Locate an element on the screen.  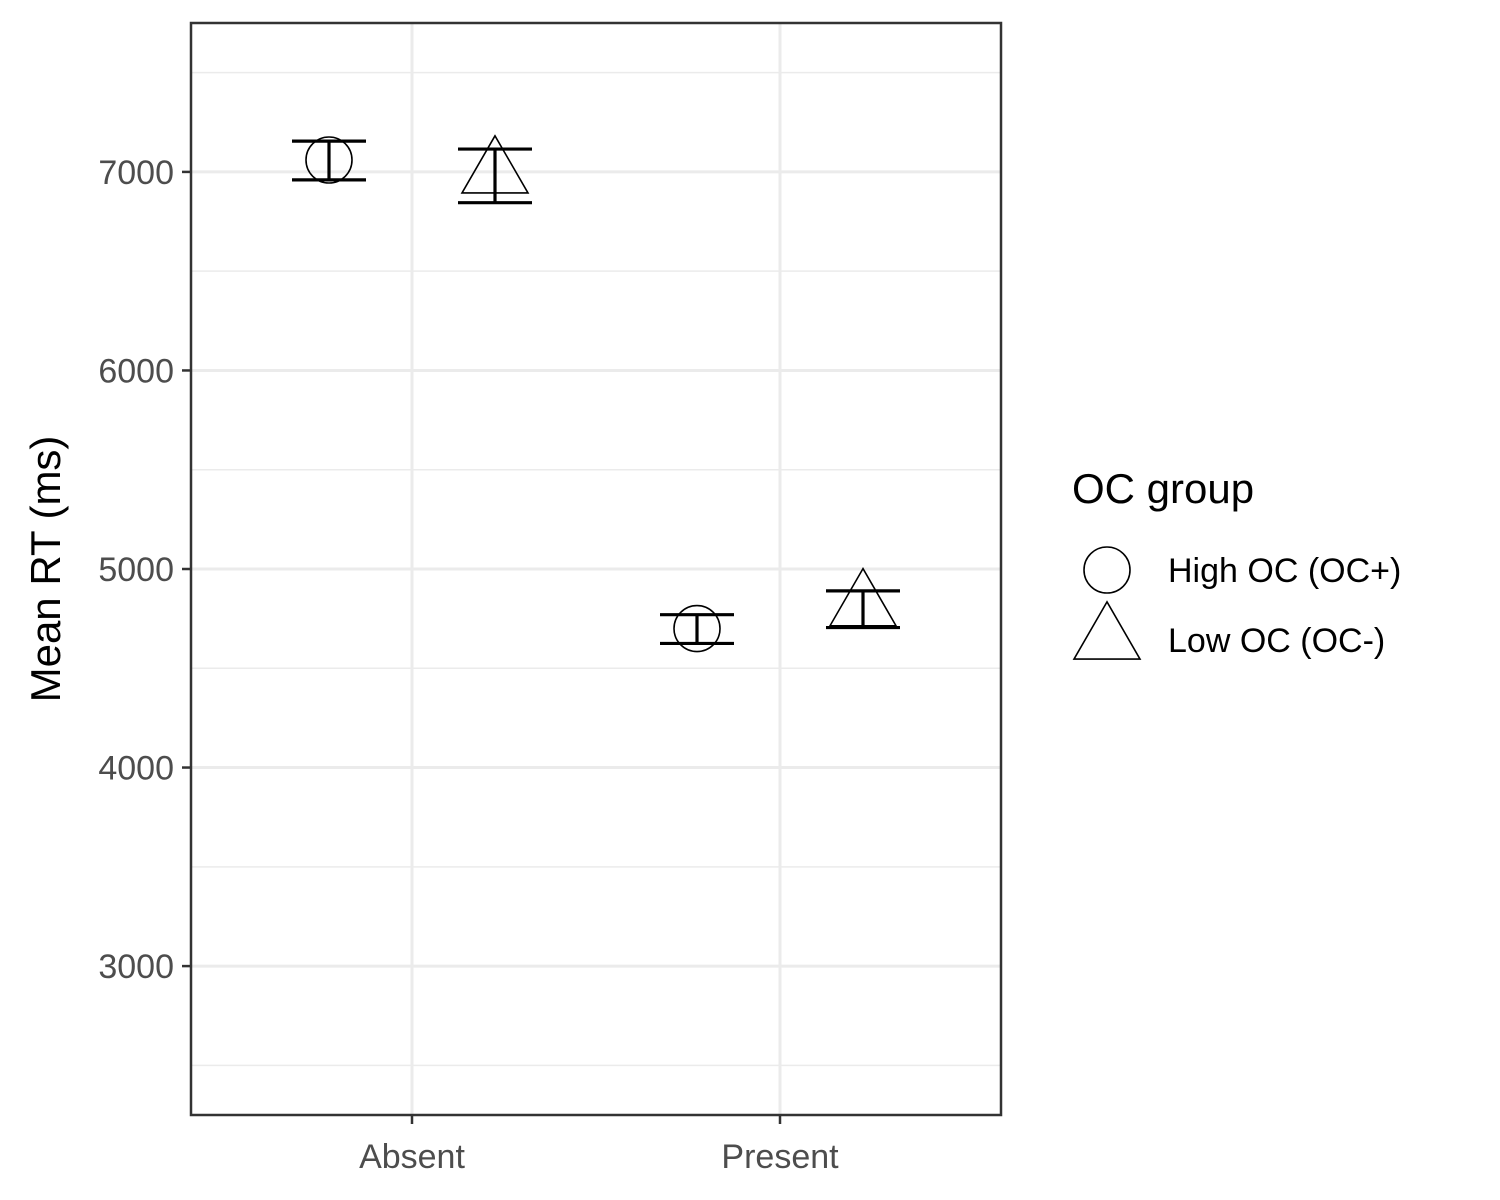
legend-item-low-oc: Low OC (OC-) is located at coordinates (1228, 630).